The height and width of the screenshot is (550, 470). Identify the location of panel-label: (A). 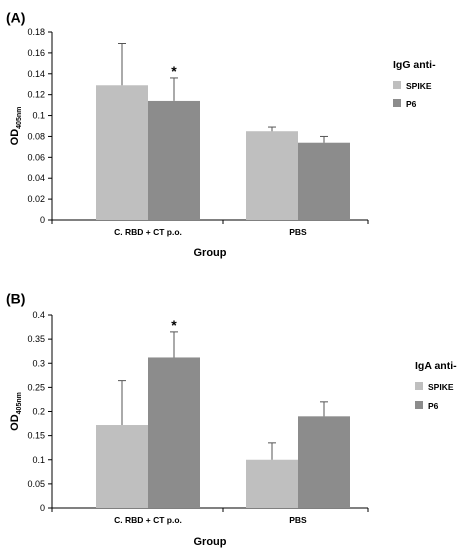
(15, 17).